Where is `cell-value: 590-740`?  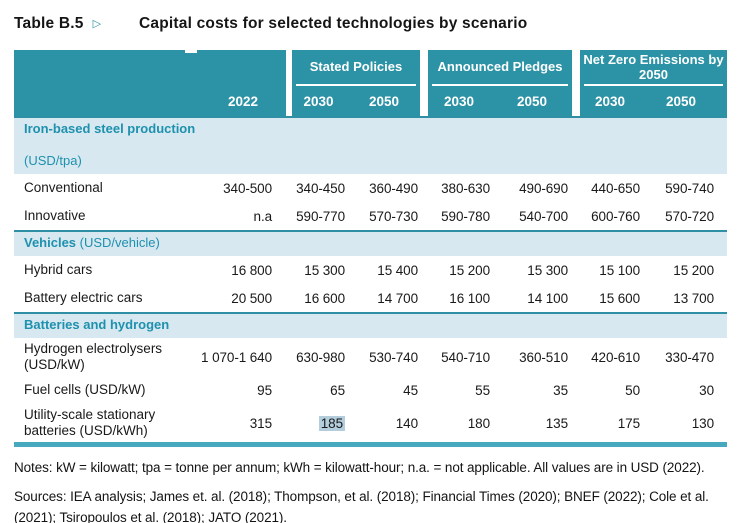 cell-value: 590-740 is located at coordinates (689, 188).